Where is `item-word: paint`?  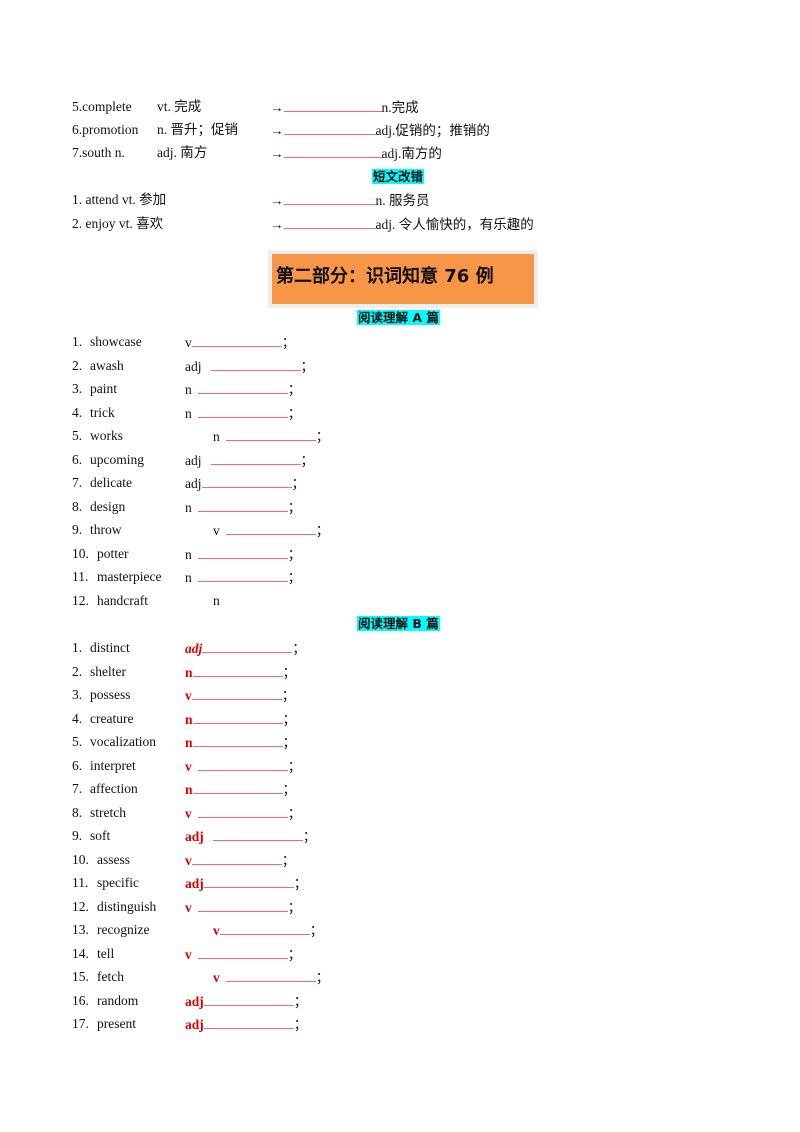 item-word: paint is located at coordinates (103, 388).